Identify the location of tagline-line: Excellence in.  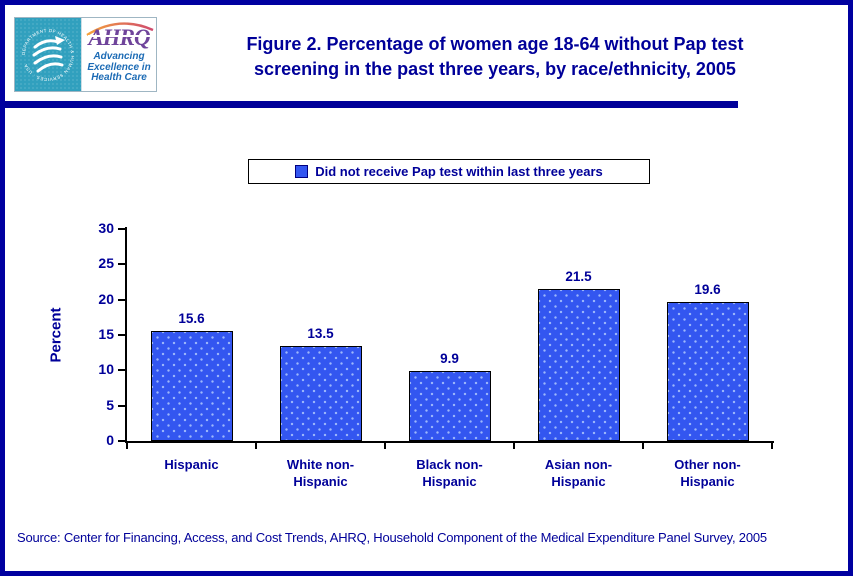
(119, 67).